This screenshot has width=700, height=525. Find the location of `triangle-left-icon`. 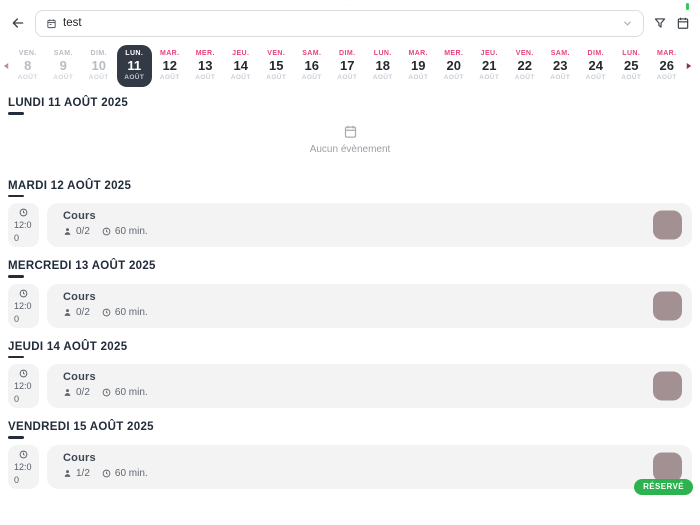

triangle-left-icon is located at coordinates (5, 65).